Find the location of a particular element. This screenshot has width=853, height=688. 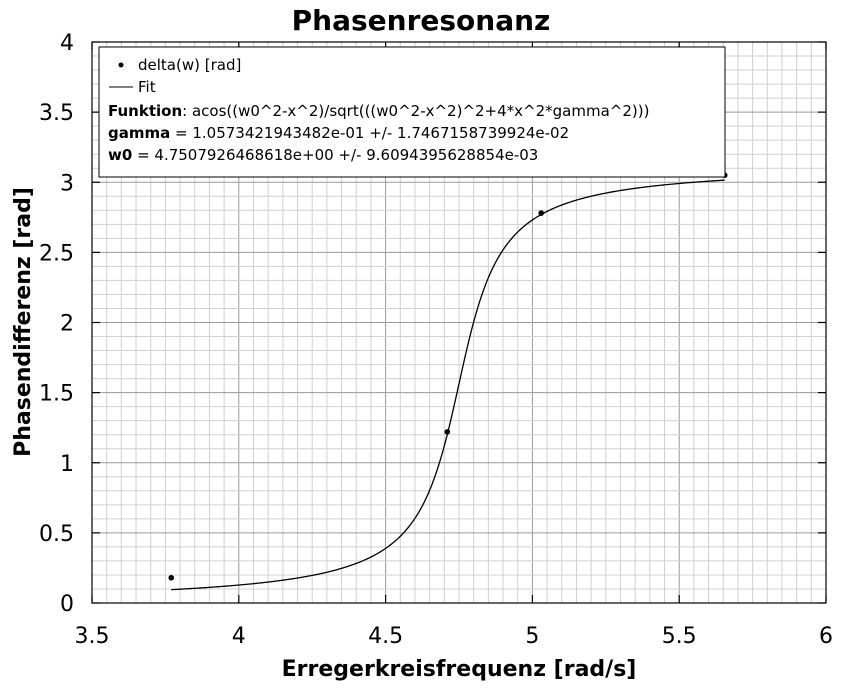

x-tick-label: 3.5 is located at coordinates (92, 636).